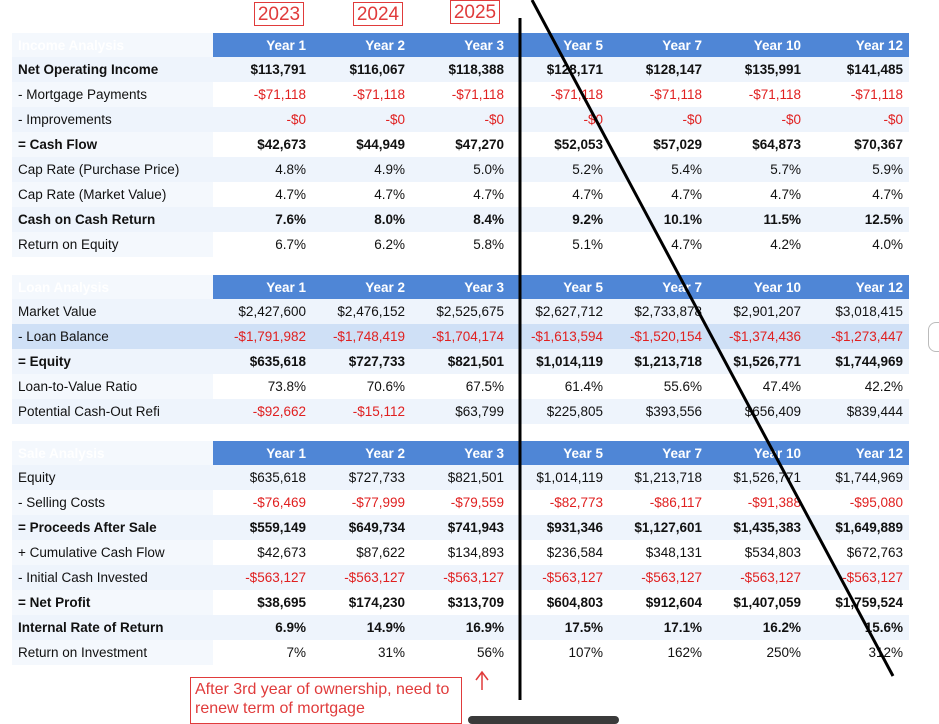 The image size is (939, 724). What do you see at coordinates (887, 244) in the screenshot?
I see `table-cell: 4.0%` at bounding box center [887, 244].